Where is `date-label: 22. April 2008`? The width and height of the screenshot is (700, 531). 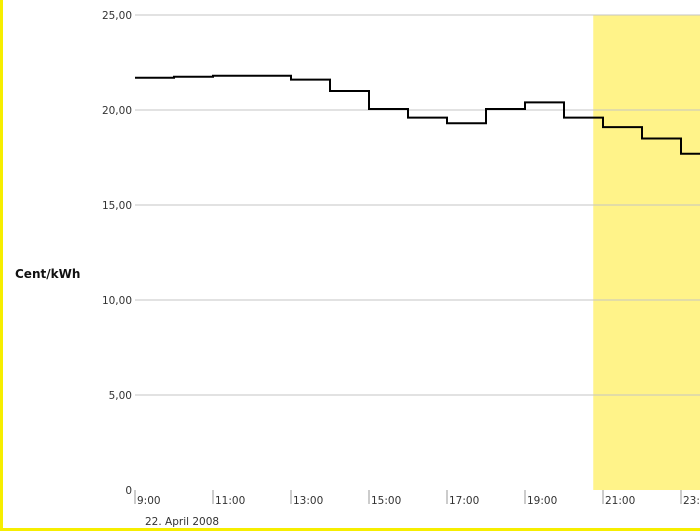 date-label: 22. April 2008 is located at coordinates (182, 522).